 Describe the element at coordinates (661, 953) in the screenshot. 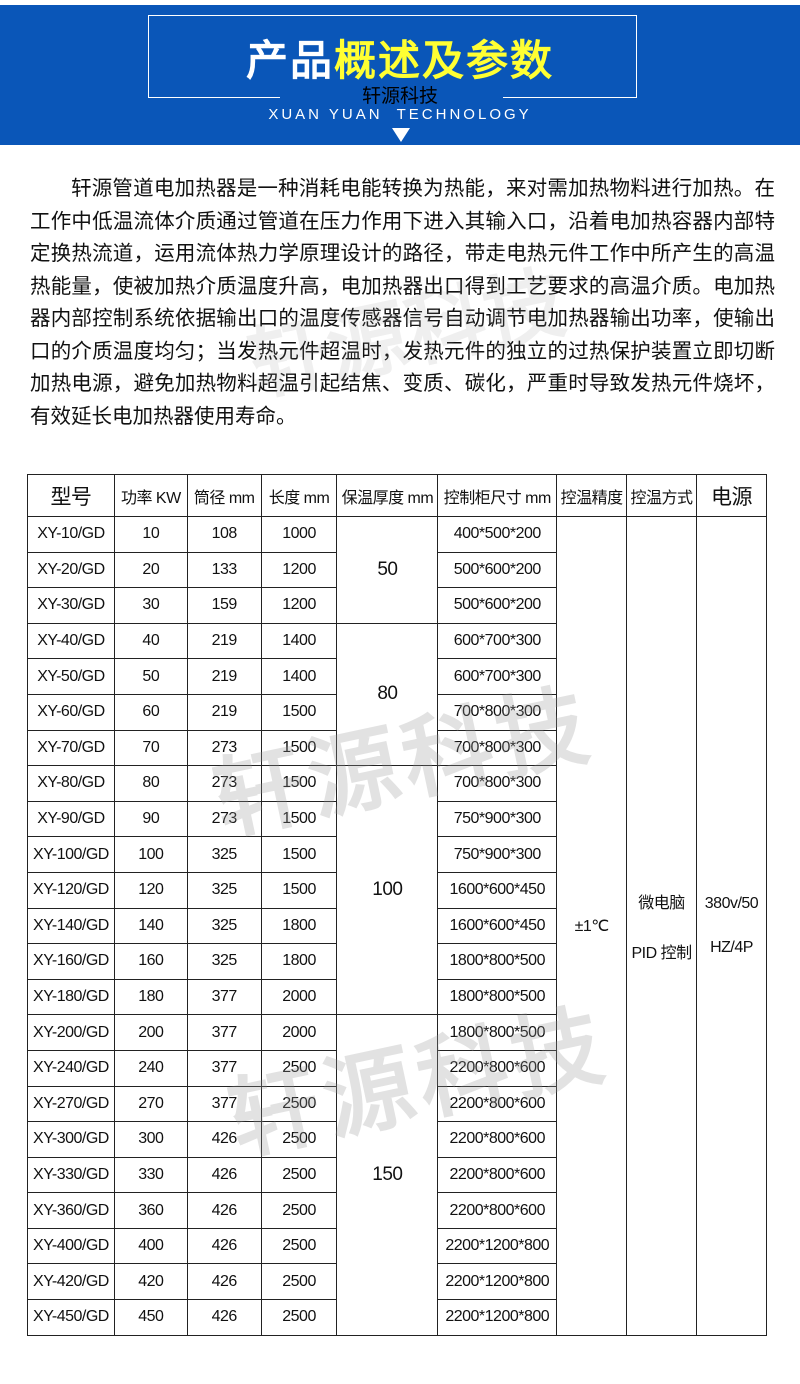

I see `control-line2: PID 控制` at that location.